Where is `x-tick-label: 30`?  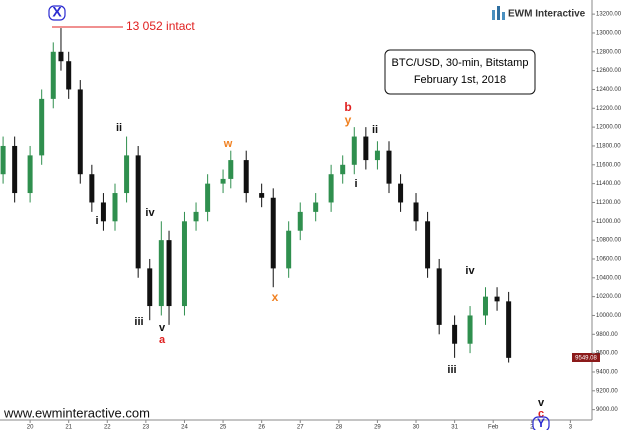 x-tick-label: 30 is located at coordinates (416, 427).